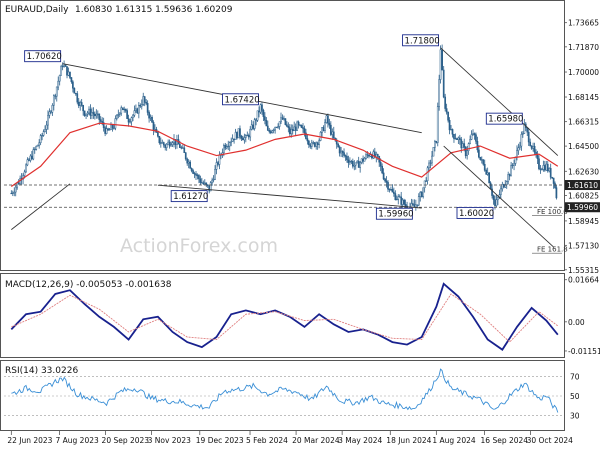 This screenshot has width=600, height=454. Describe the element at coordinates (154, 10) in the screenshot. I see `chart-ohlc: 1.60830 1.61315 1.59636 1.60209` at that location.